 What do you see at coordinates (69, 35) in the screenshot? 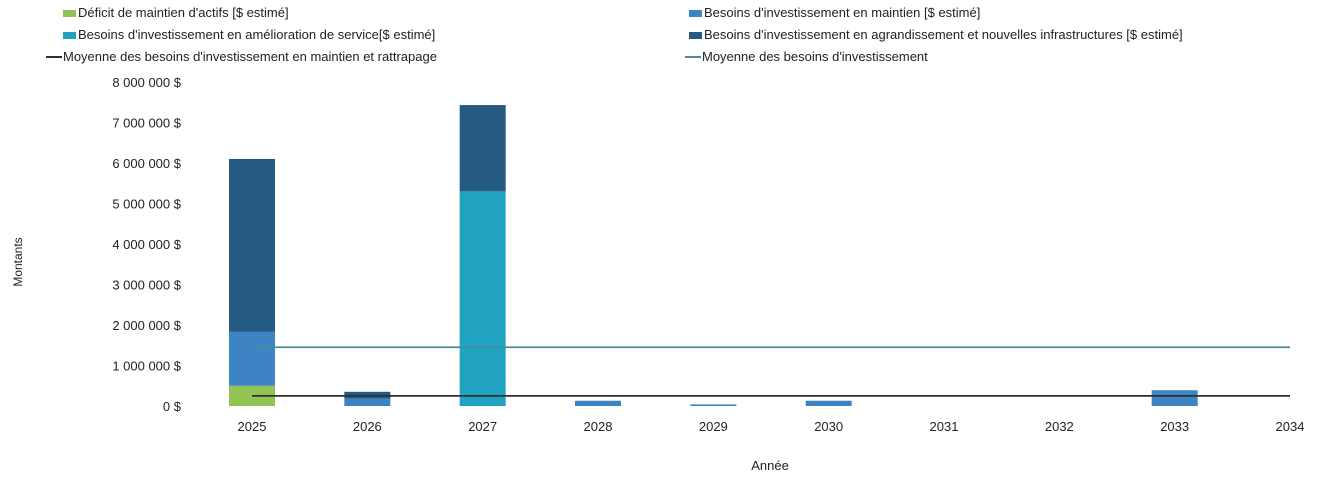
I see `legend-swatch-amelioration` at bounding box center [69, 35].